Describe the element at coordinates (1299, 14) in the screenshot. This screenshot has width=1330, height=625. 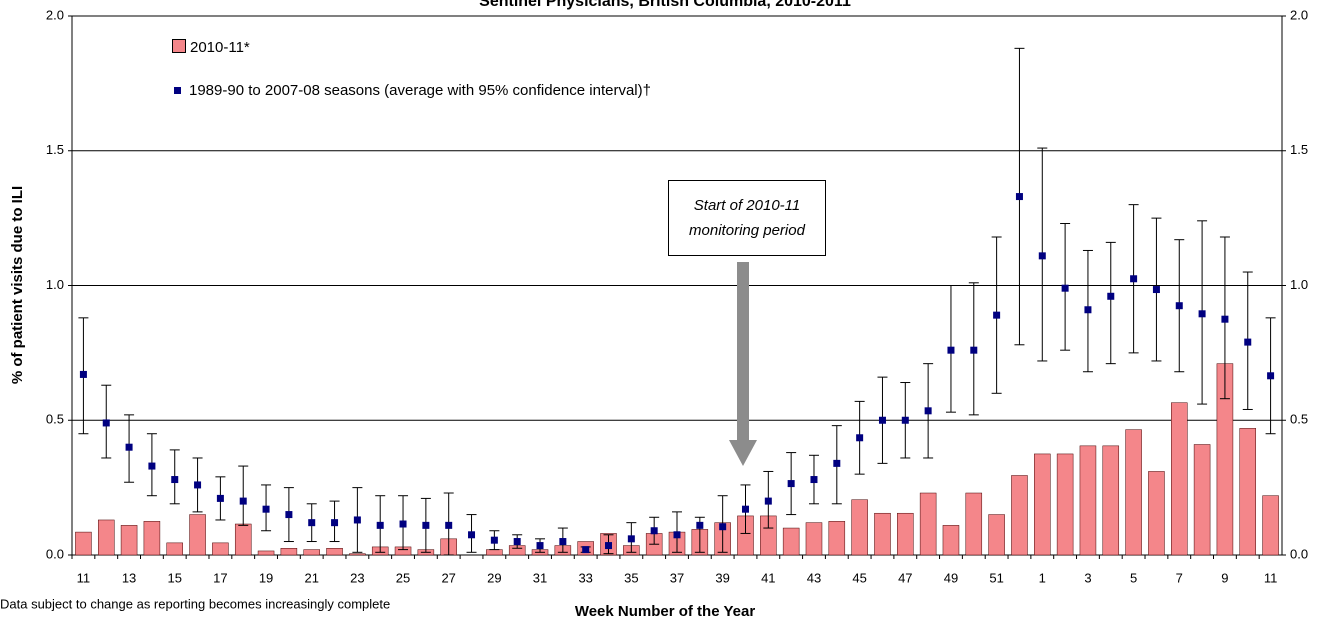
I see `y2-tick-label: 2.0` at that location.